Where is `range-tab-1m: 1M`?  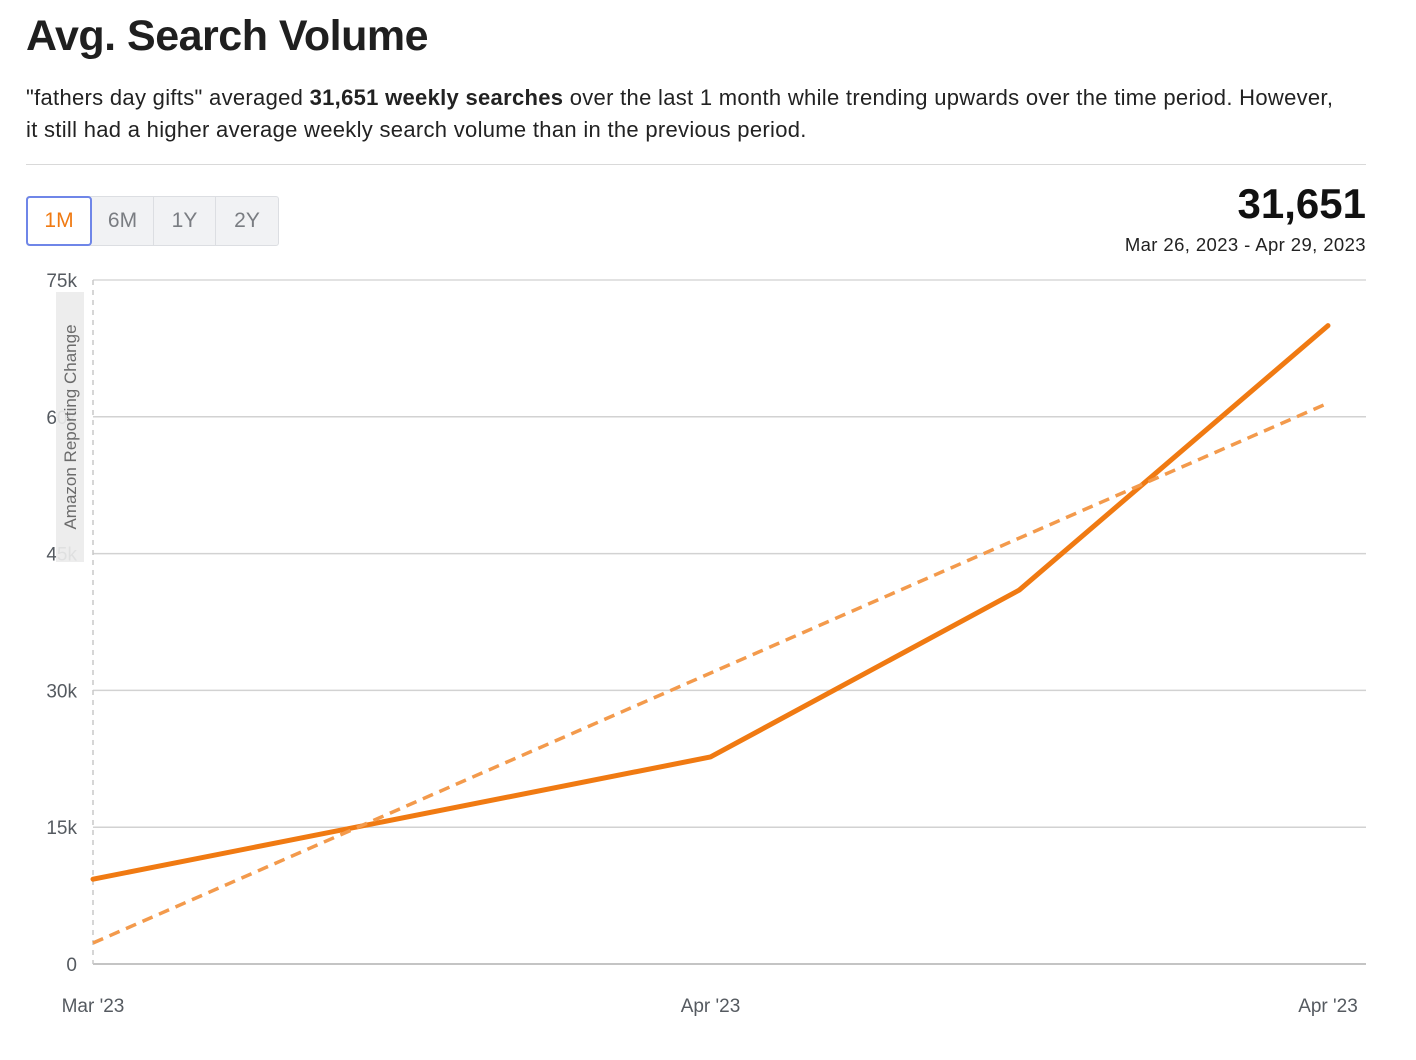 range-tab-1m: 1M is located at coordinates (59, 221).